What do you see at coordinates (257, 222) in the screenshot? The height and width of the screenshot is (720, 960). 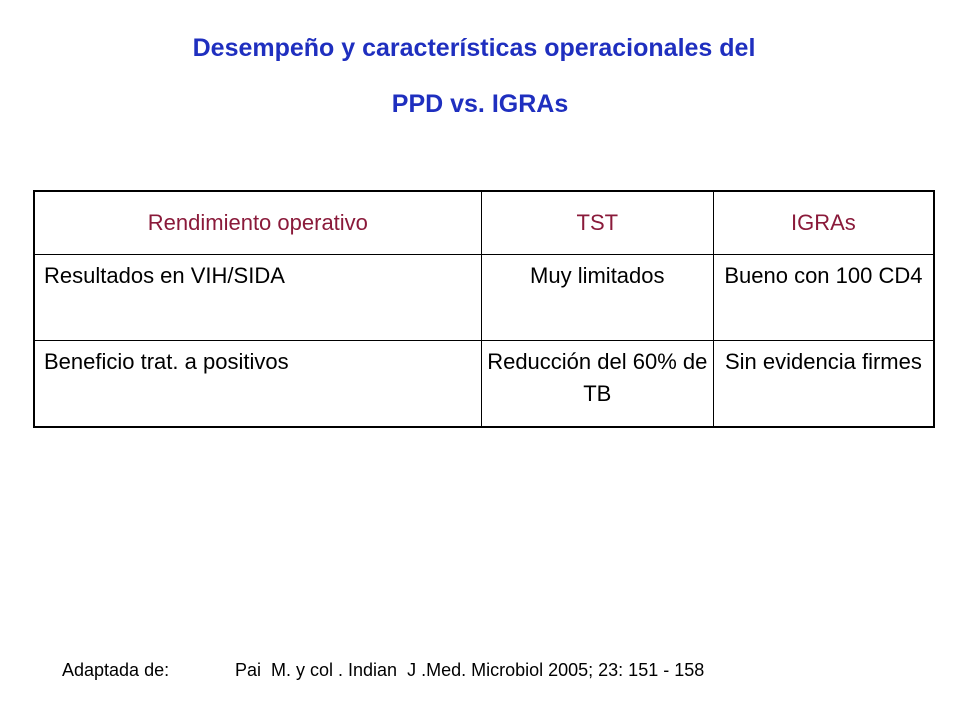 I see `header-cell-criterion: Rendimiento operativo` at bounding box center [257, 222].